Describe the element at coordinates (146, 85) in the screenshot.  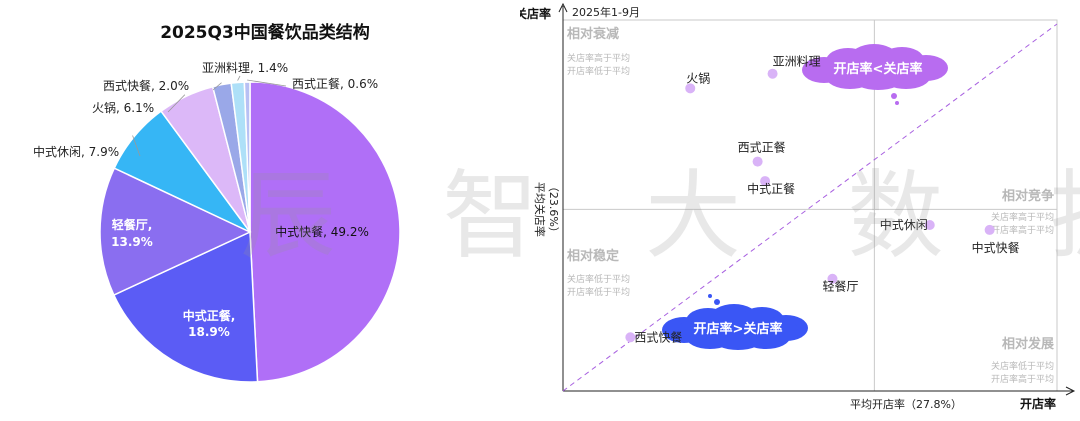
I see `pie-label-5: 西式快餐, 2.0%` at that location.